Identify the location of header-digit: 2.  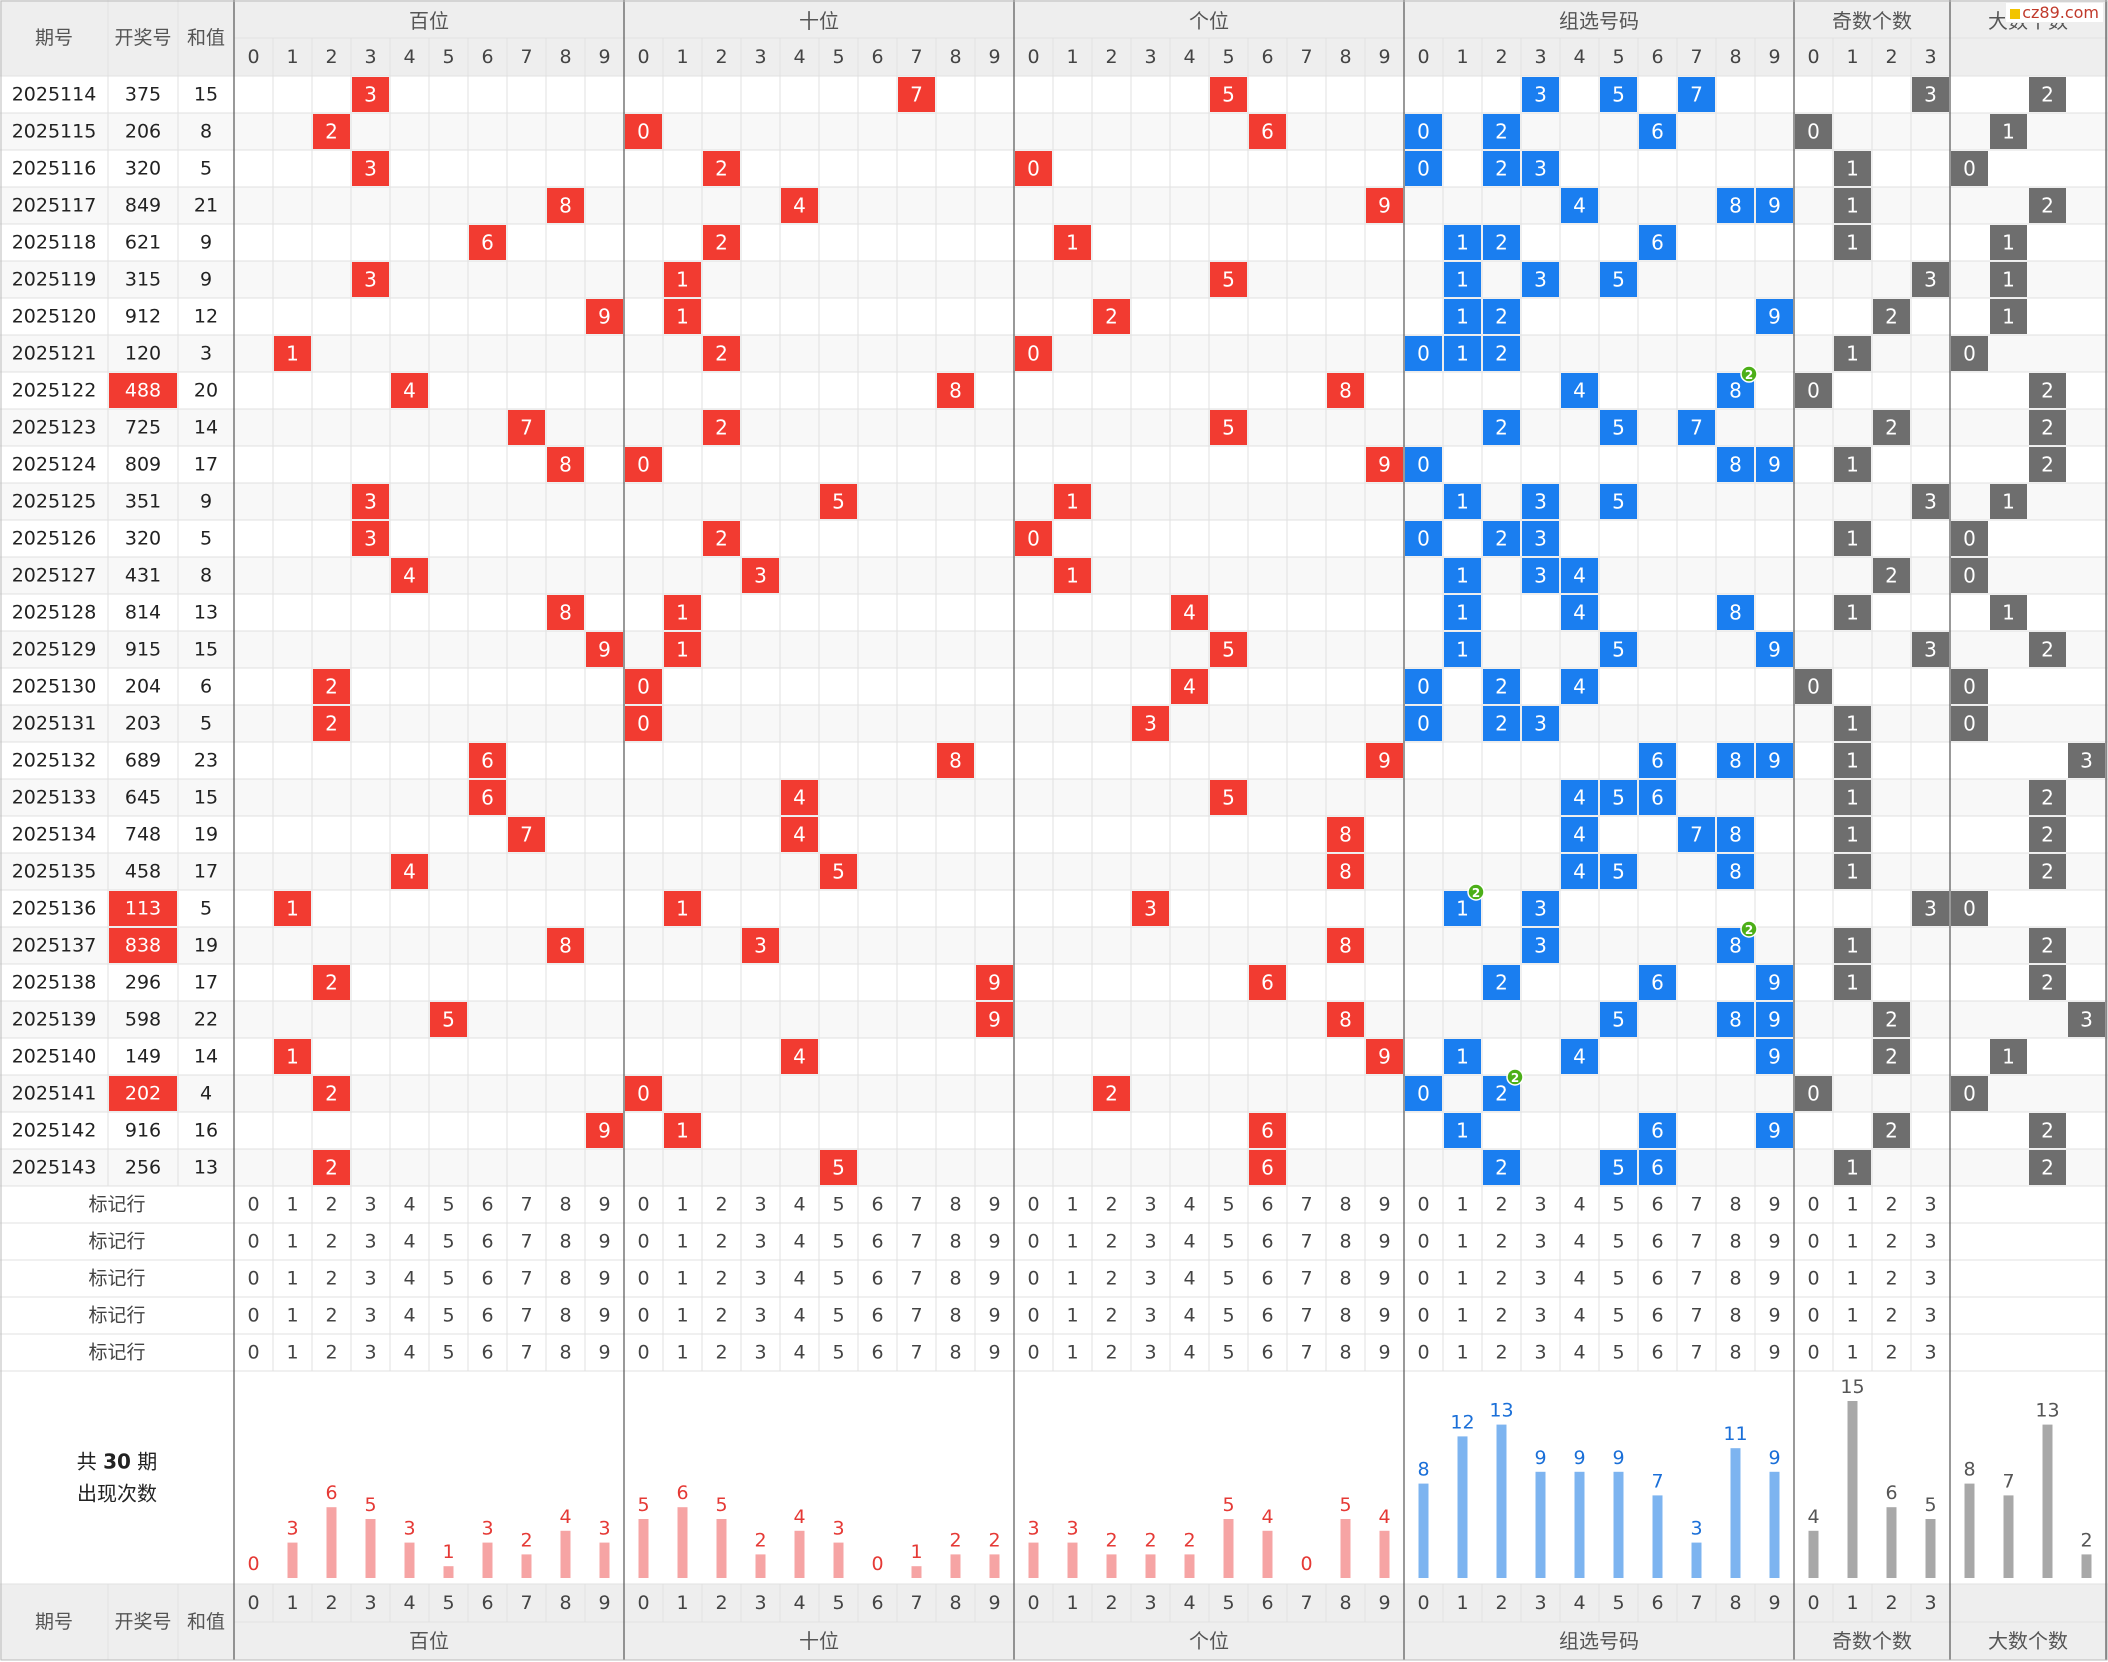
(1501, 57).